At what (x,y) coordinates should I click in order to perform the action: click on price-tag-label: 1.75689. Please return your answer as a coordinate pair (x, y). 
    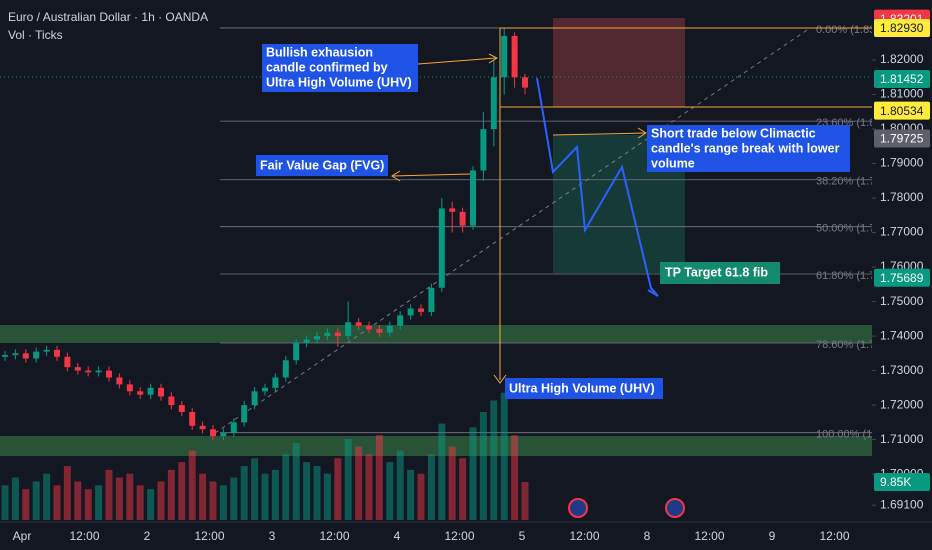
    Looking at the image, I should click on (902, 278).